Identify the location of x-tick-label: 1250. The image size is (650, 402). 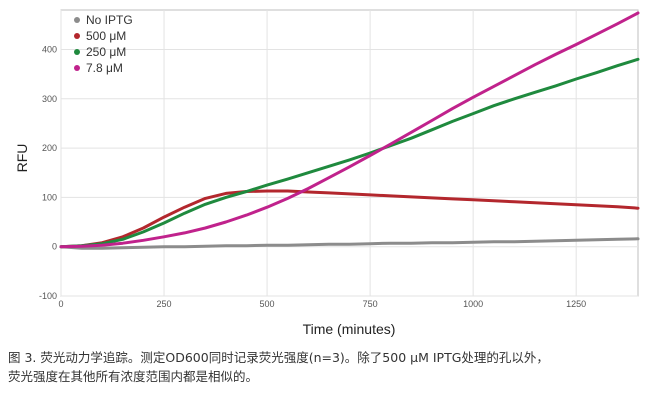
(576, 304).